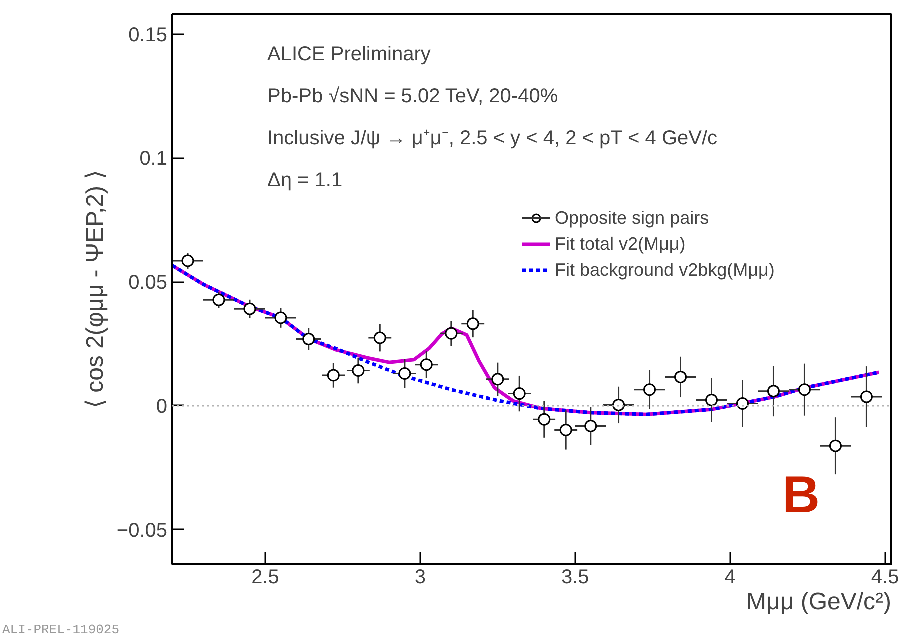  Describe the element at coordinates (148, 283) in the screenshot. I see `y-tick-label: 0.05` at that location.